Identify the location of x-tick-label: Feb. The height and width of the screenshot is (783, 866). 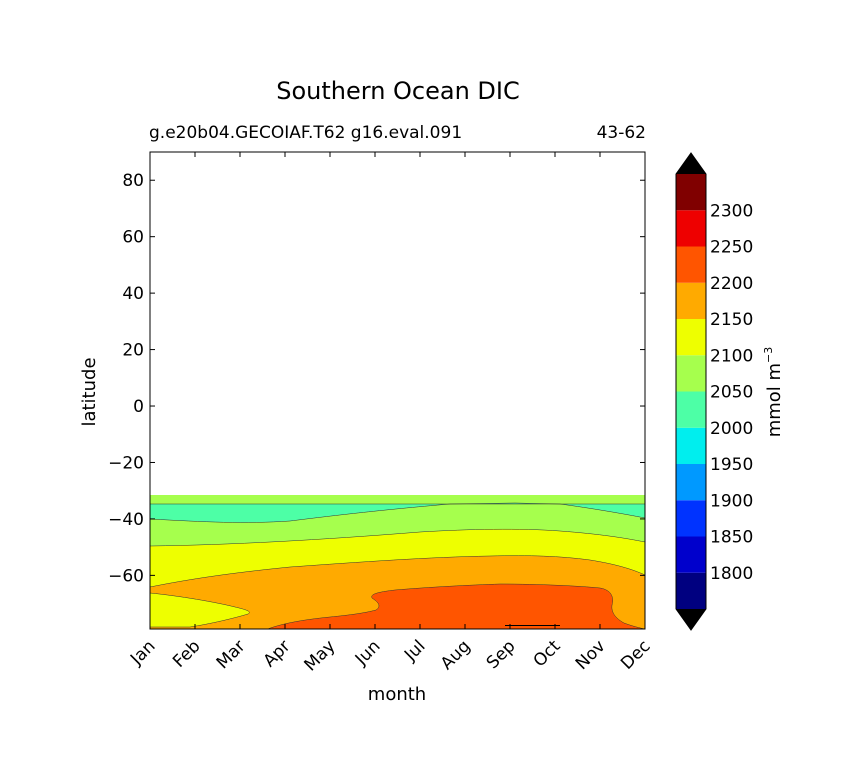
(186, 653).